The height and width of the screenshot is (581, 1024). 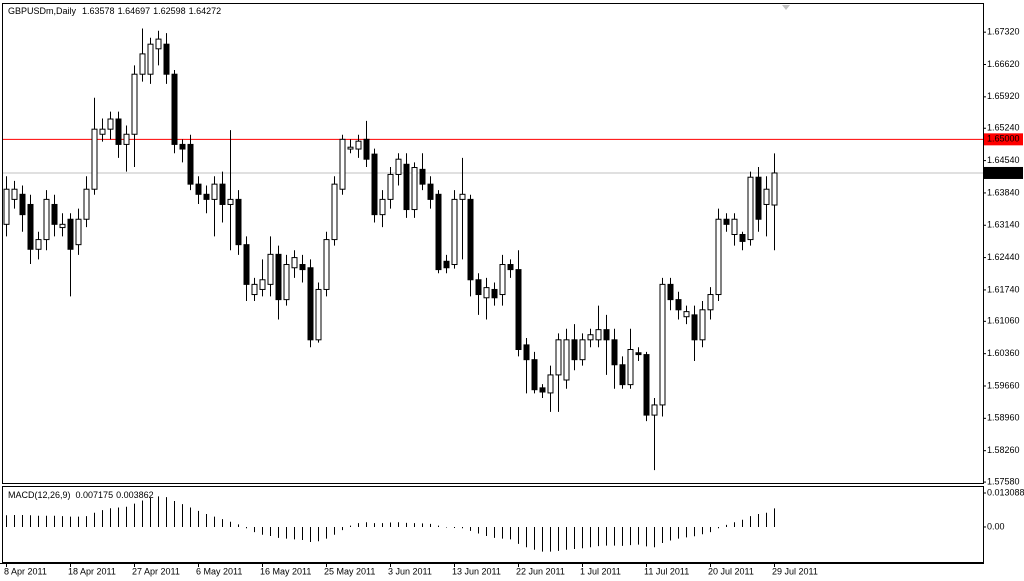 What do you see at coordinates (1003, 257) in the screenshot?
I see `y-tick-label: 1.62440` at bounding box center [1003, 257].